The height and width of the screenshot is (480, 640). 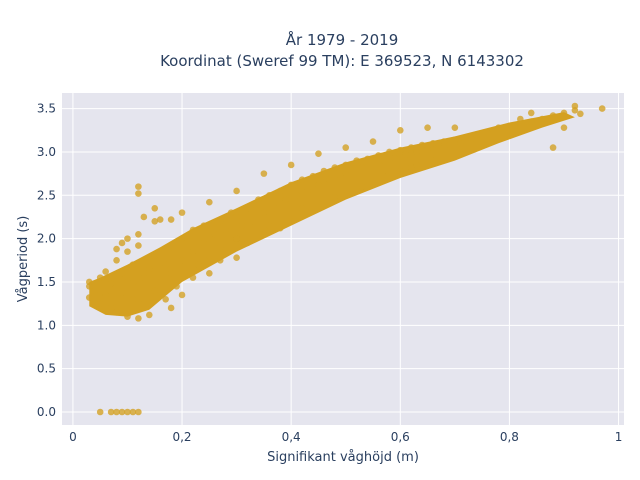 What do you see at coordinates (46, 152) in the screenshot?
I see `y-tick-label: 3.0` at bounding box center [46, 152].